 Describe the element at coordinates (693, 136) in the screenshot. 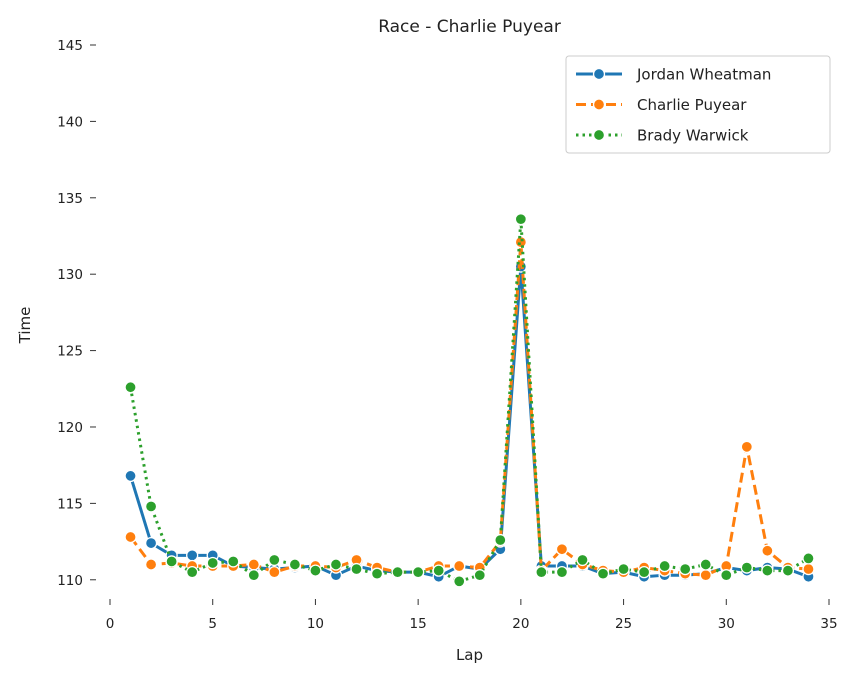

I see `legend-label: Brady Warwick` at that location.